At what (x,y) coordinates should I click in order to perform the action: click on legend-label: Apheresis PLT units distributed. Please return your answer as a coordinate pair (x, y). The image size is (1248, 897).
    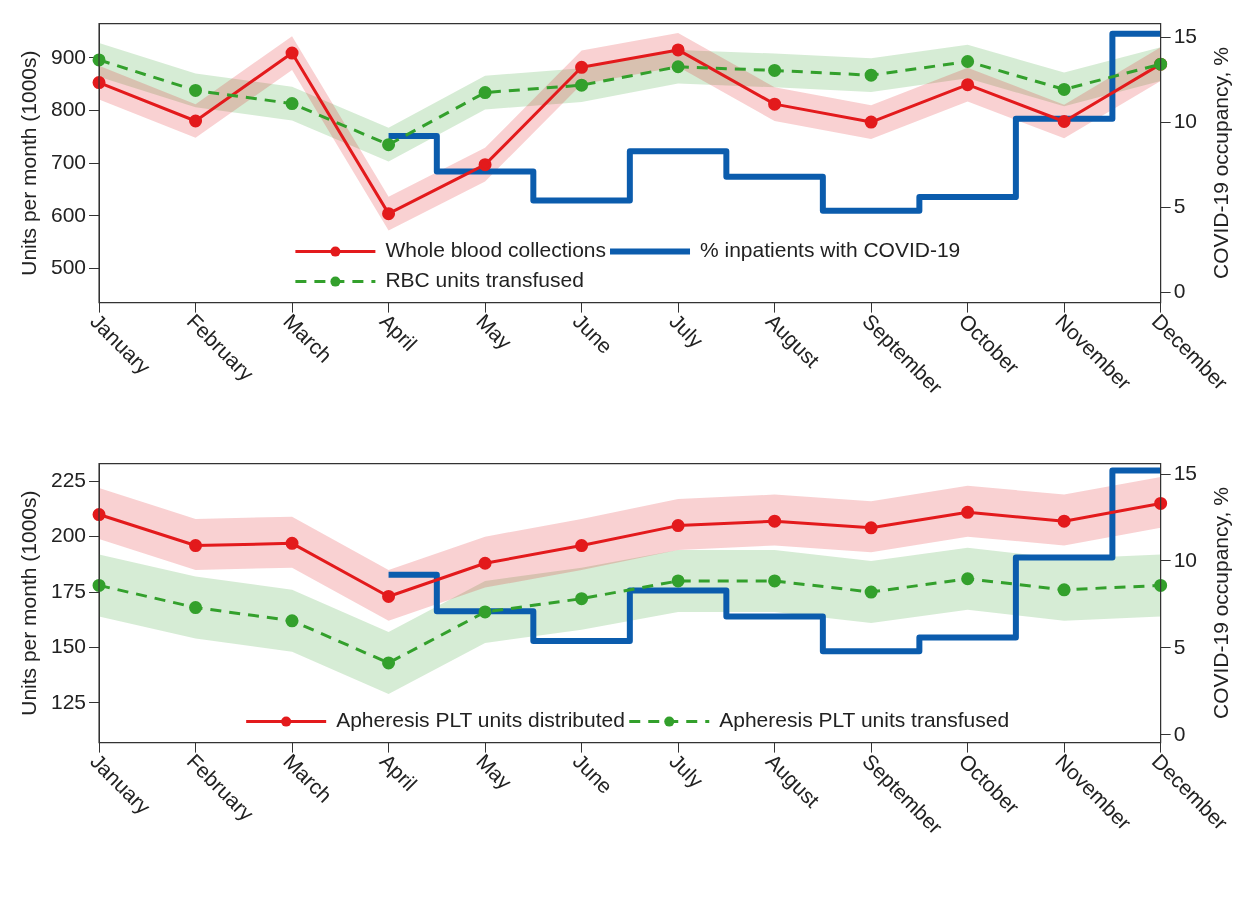
    Looking at the image, I should click on (480, 720).